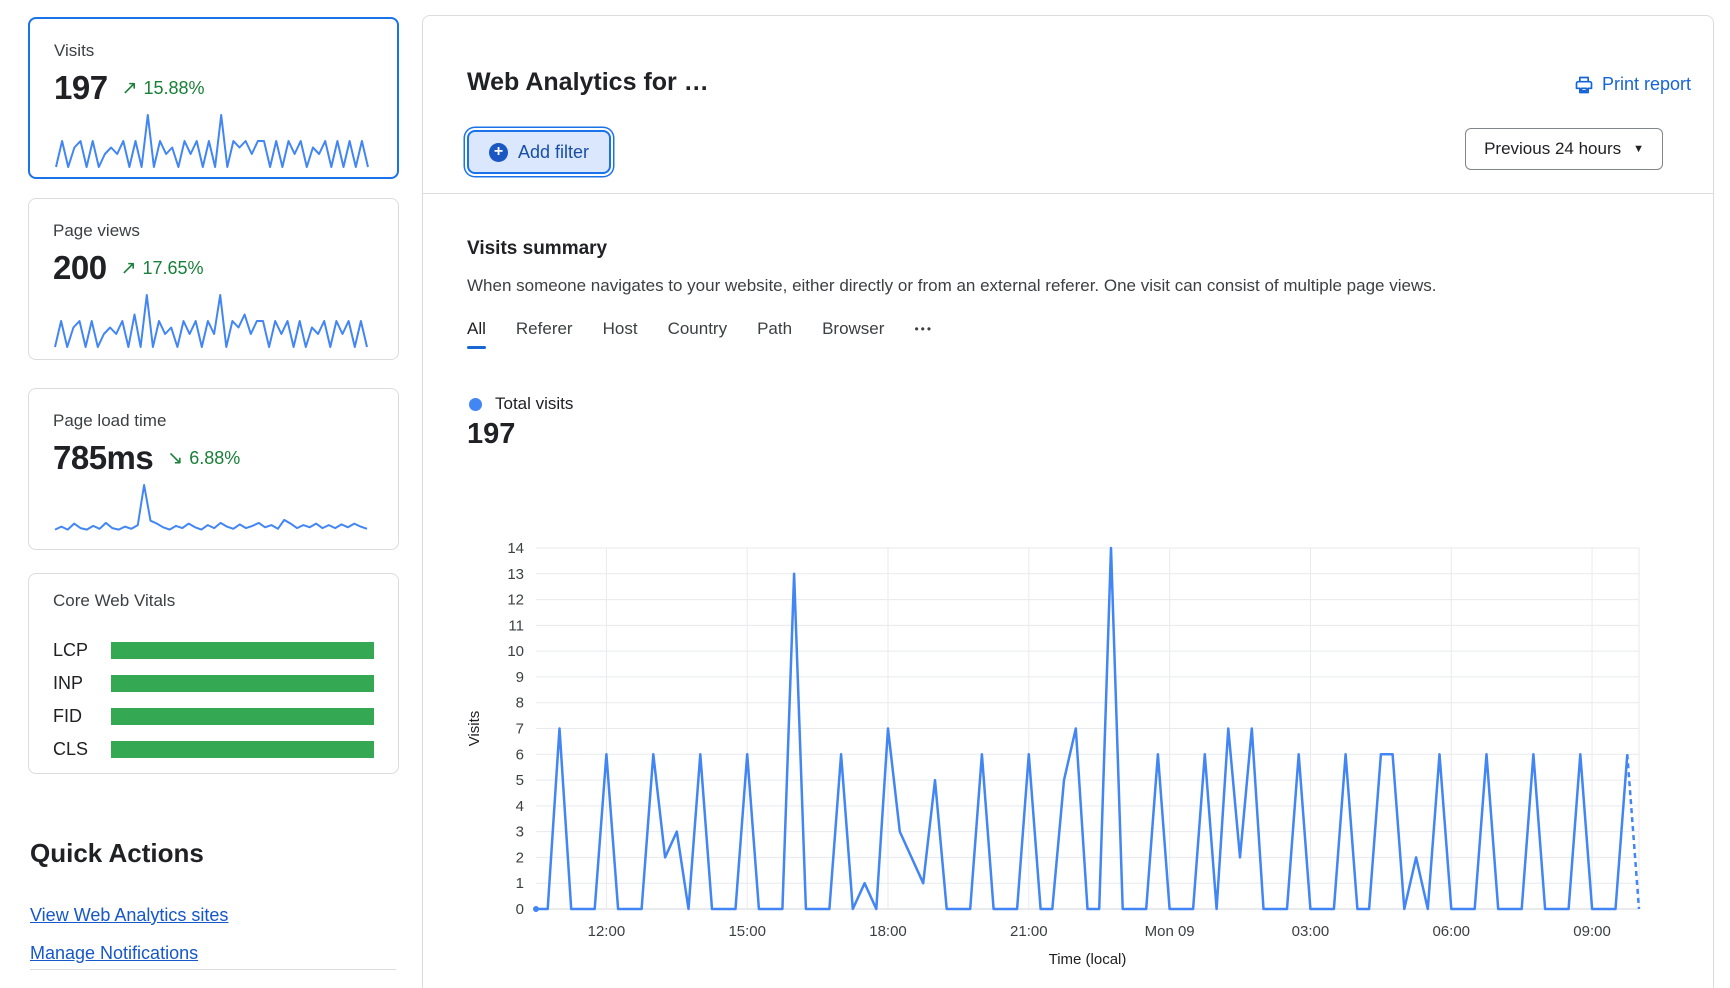 Image resolution: width=1730 pixels, height=988 pixels. Describe the element at coordinates (475, 404) in the screenshot. I see `legend-dot-icon` at that location.